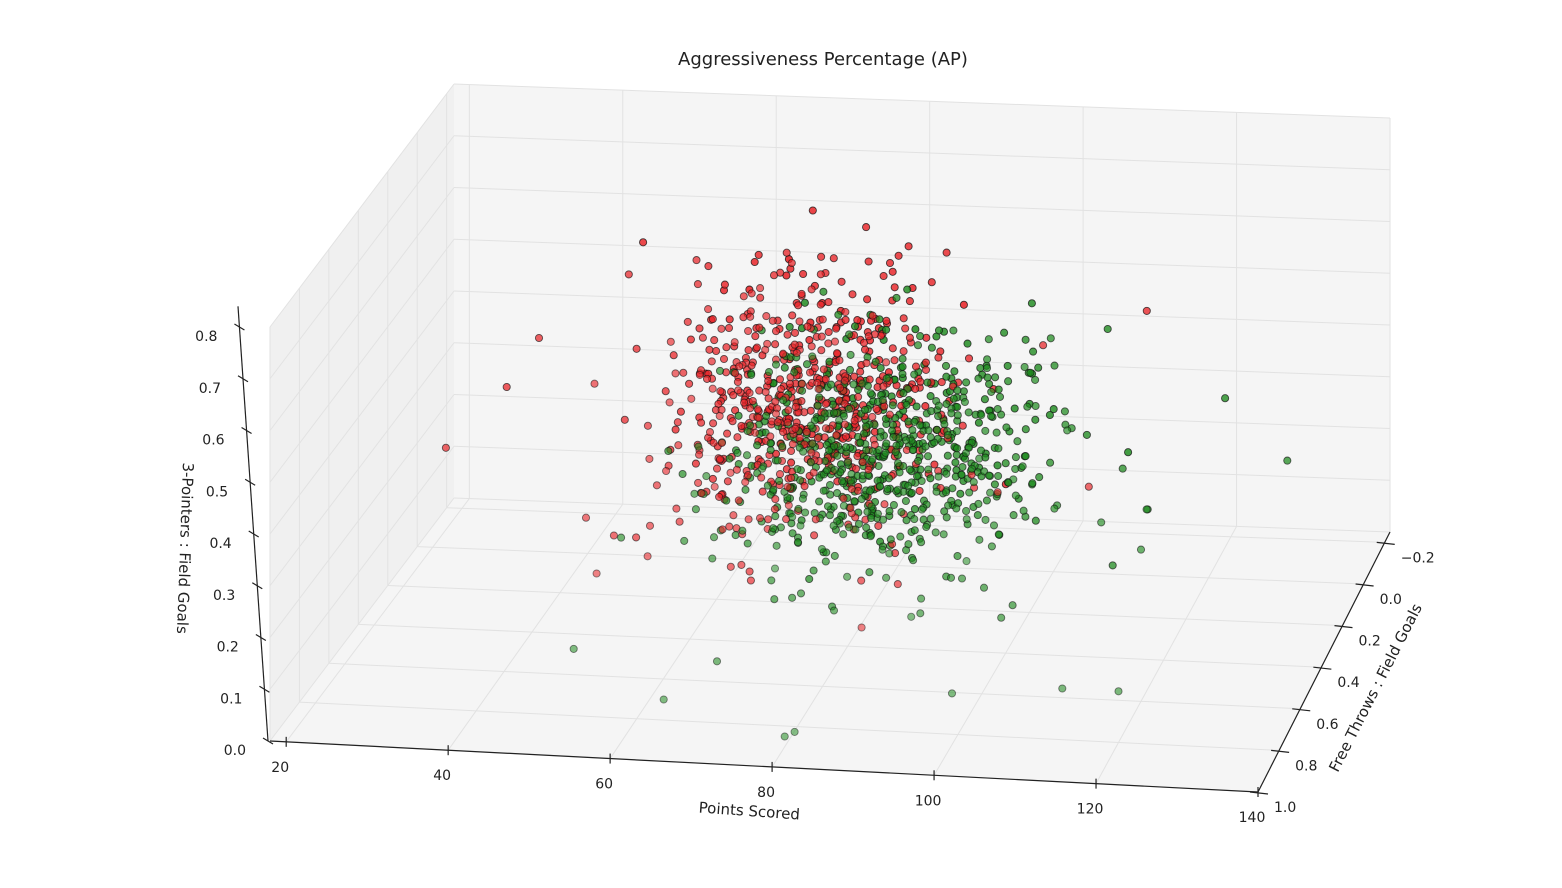 The image size is (1562, 888). What do you see at coordinates (1008, 648) in the screenshot?
I see `grid-line-x` at bounding box center [1008, 648].